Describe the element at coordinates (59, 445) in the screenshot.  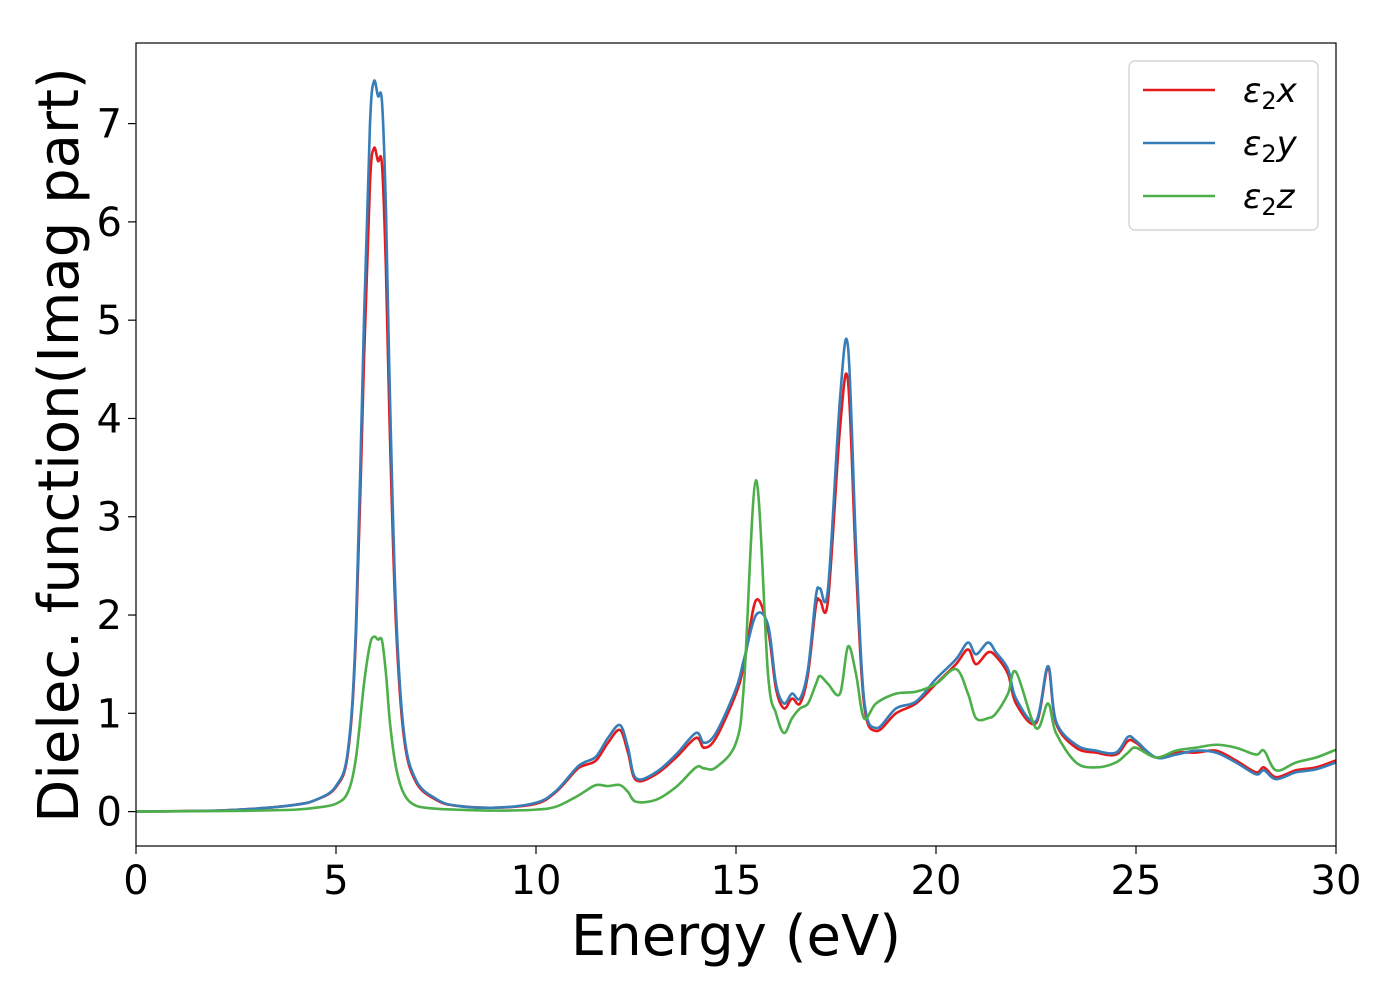
I see `y-axis-label: Dielec. function(Imag part)` at that location.